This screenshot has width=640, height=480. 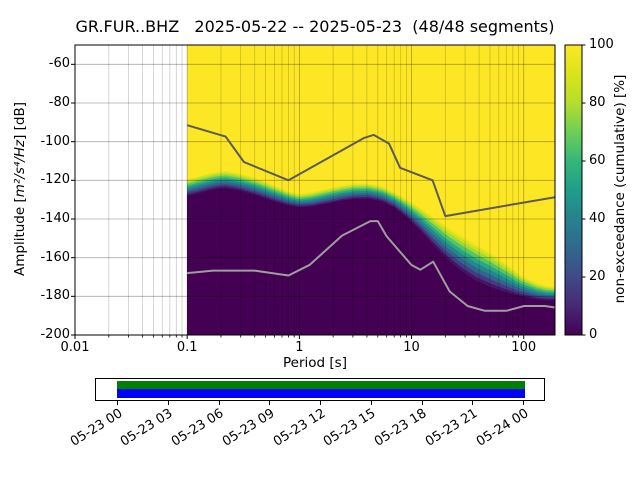 What do you see at coordinates (321, 385) in the screenshot?
I see `coverage-segments-bar` at bounding box center [321, 385].